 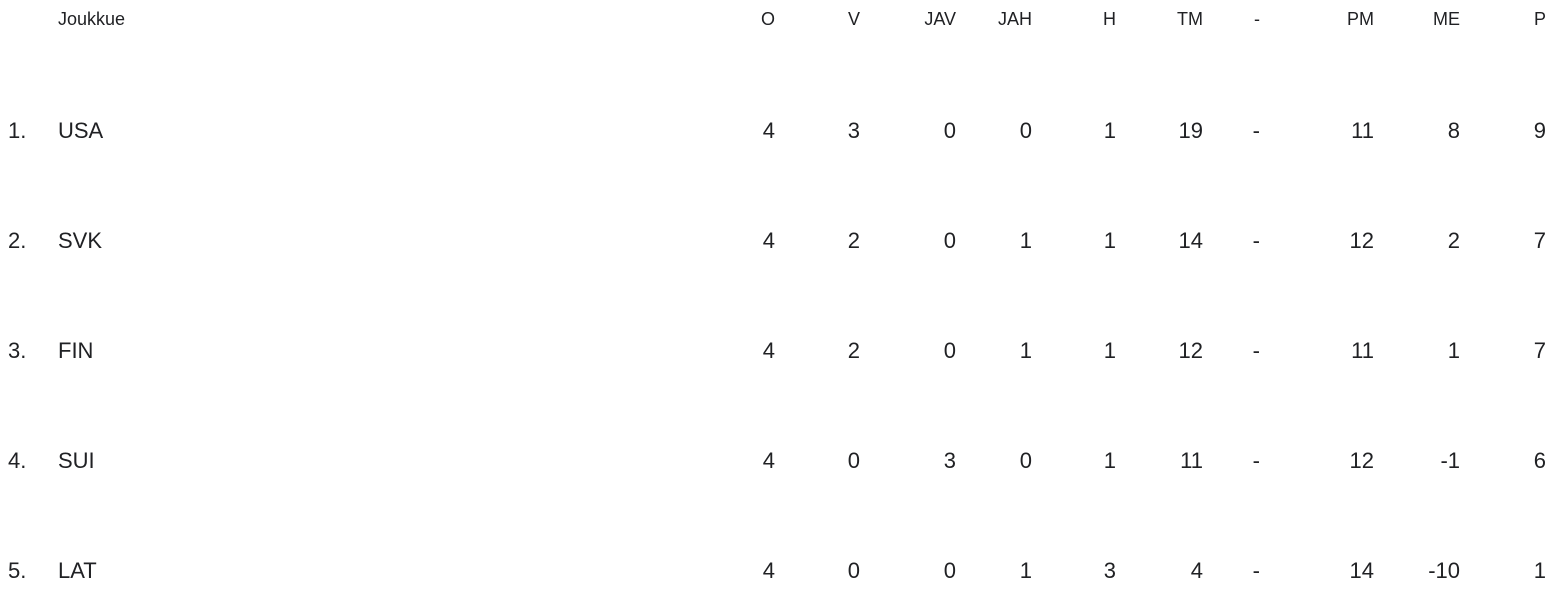 What do you see at coordinates (1190, 19) in the screenshot?
I see `header-goals-for: TM` at bounding box center [1190, 19].